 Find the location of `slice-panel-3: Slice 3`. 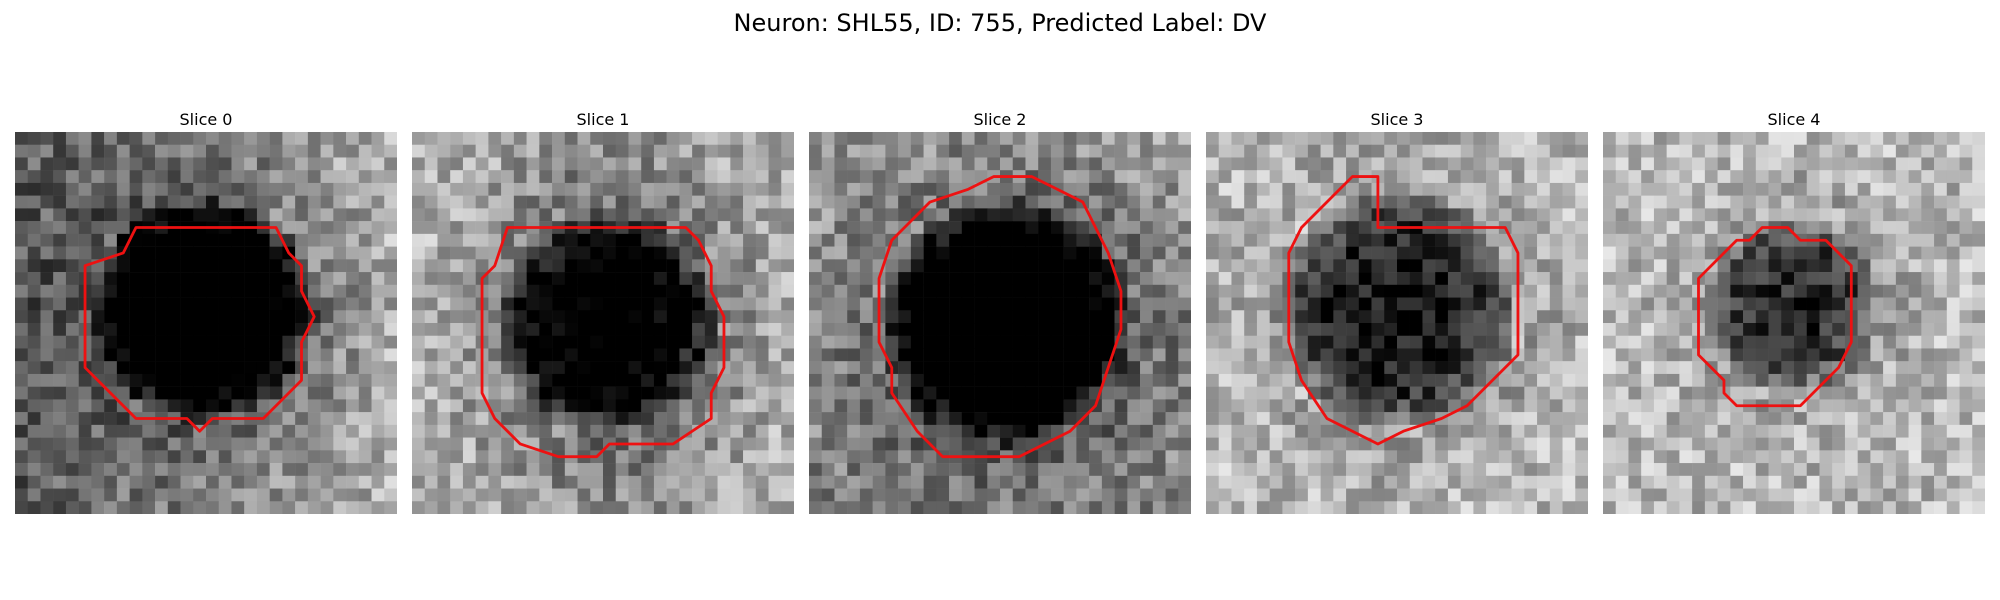

slice-panel-3: Slice 3 is located at coordinates (1397, 311).